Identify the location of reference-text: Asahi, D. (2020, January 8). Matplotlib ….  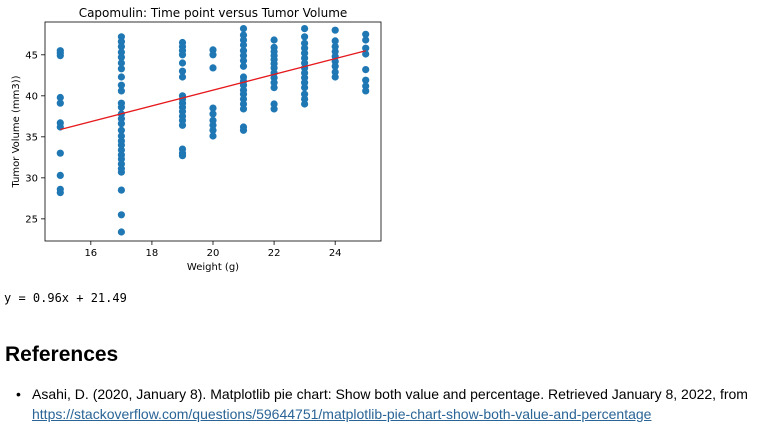
(390, 394).